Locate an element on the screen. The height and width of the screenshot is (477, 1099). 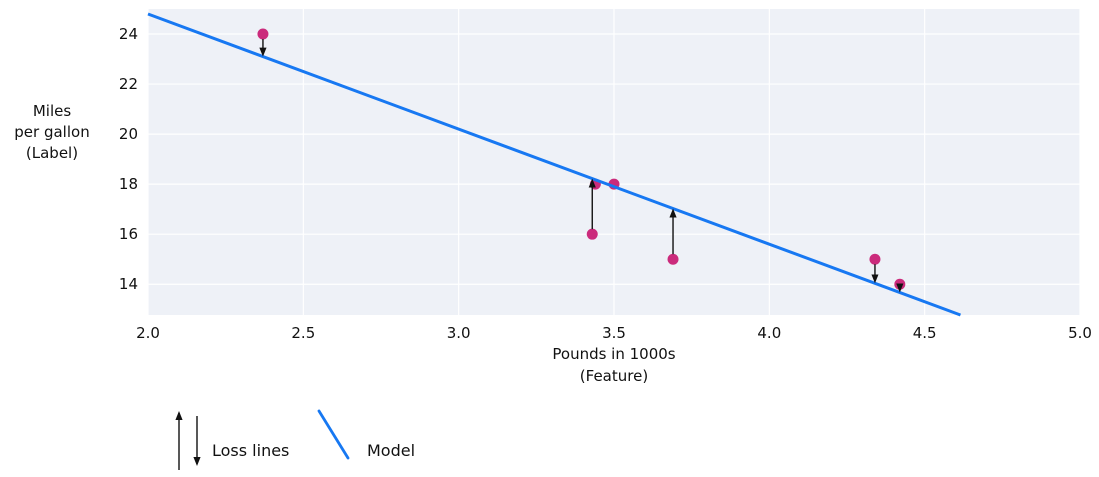
x-tick-label: 4.5 is located at coordinates (925, 333).